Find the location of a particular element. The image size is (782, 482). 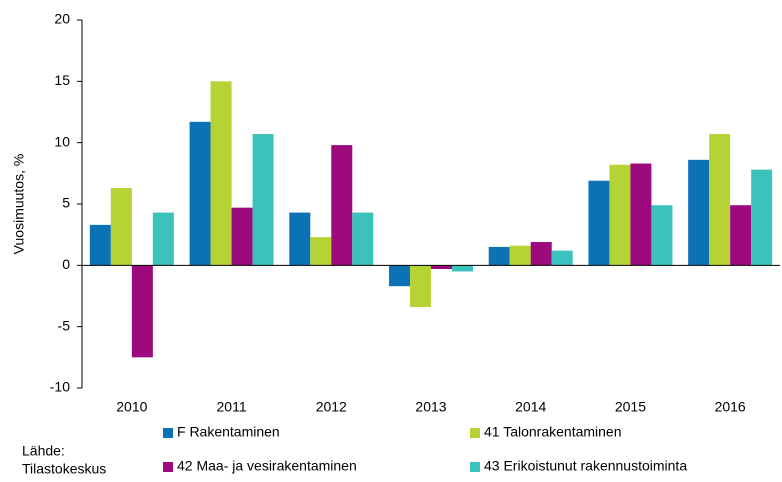

x-tick-label: 2013 is located at coordinates (430, 407).